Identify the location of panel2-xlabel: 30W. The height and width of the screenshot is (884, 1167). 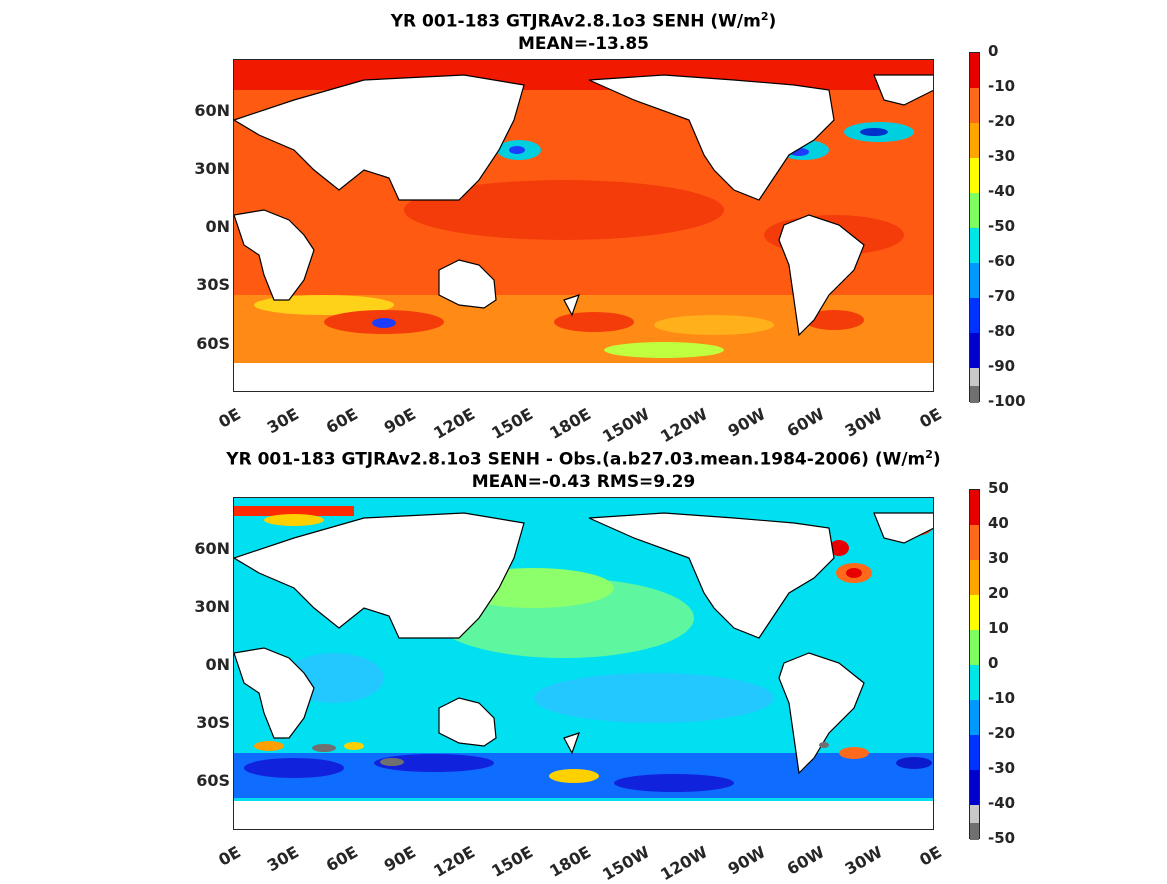
(863, 860).